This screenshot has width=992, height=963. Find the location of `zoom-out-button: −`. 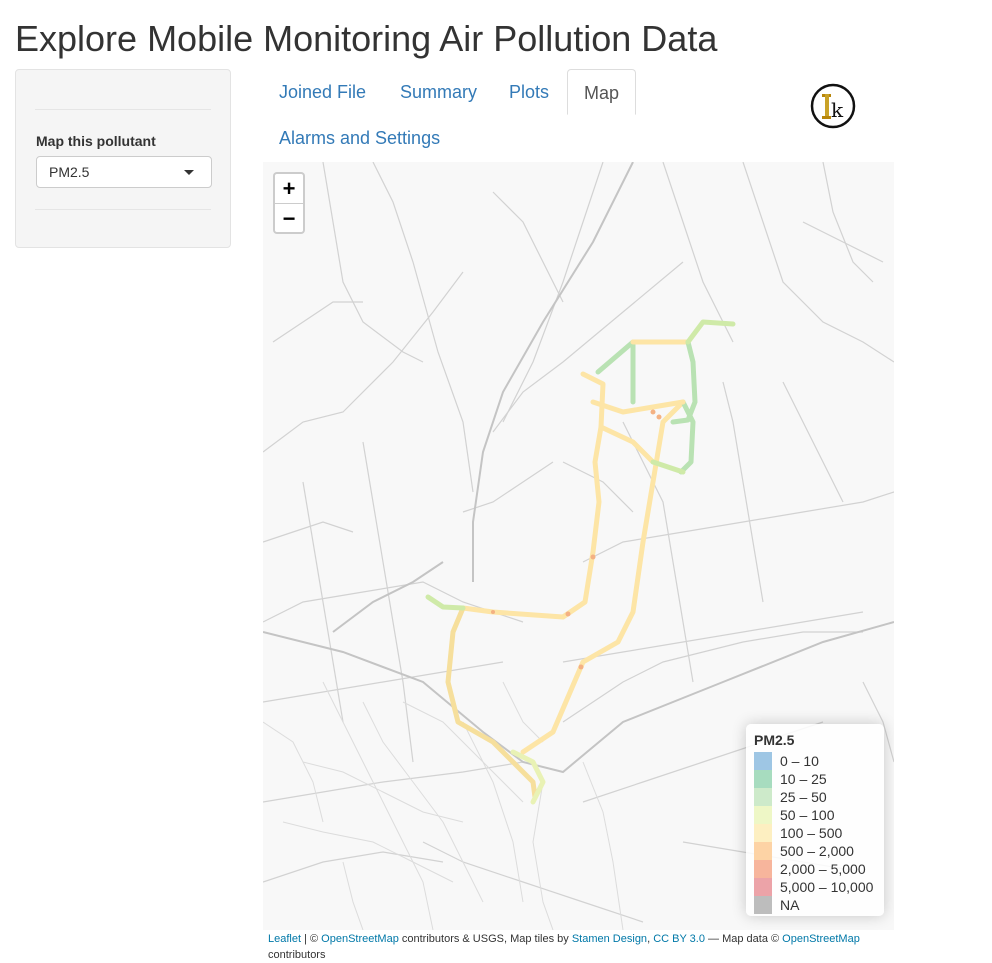

zoom-out-button: − is located at coordinates (289, 218).